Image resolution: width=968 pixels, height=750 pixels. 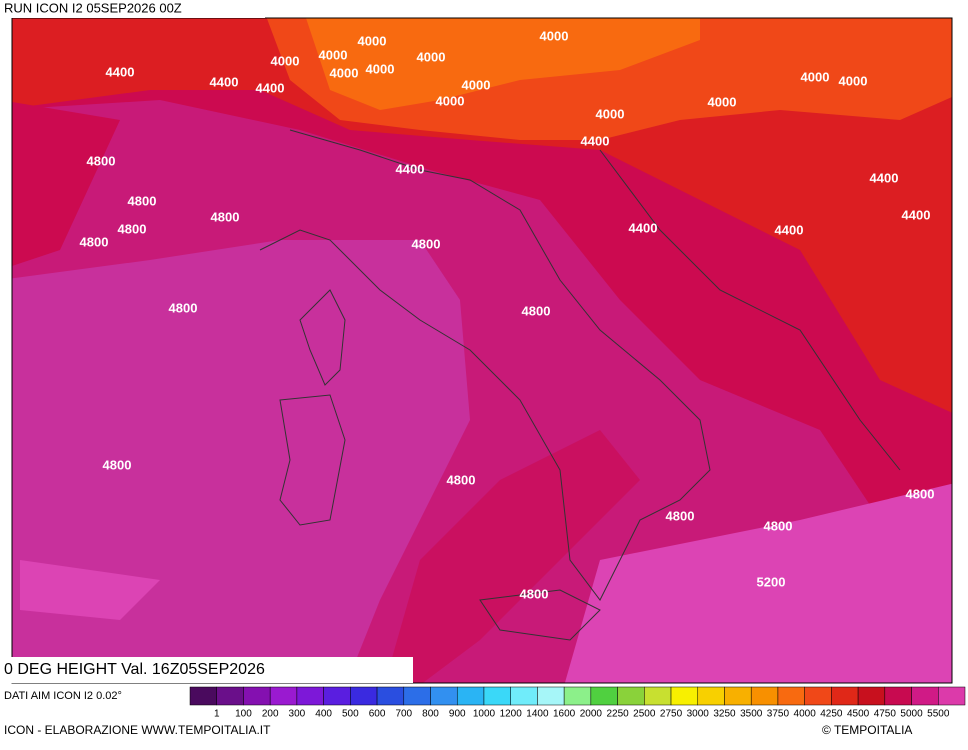 What do you see at coordinates (243, 714) in the screenshot?
I see `colorbar-label: 100` at bounding box center [243, 714].